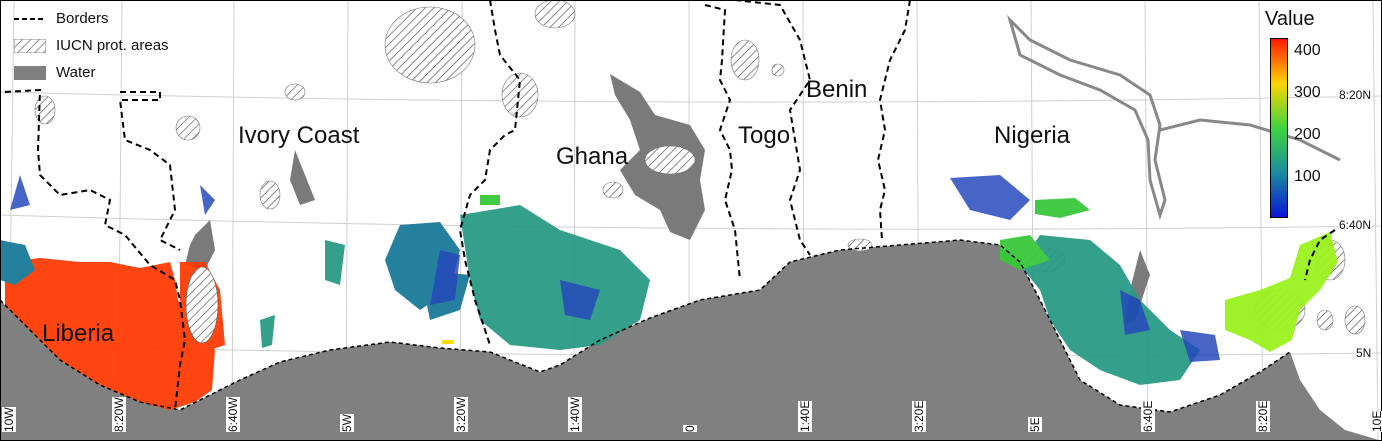 This screenshot has width=1382, height=441. What do you see at coordinates (76, 72) in the screenshot?
I see `legend-water-label: Water` at bounding box center [76, 72].